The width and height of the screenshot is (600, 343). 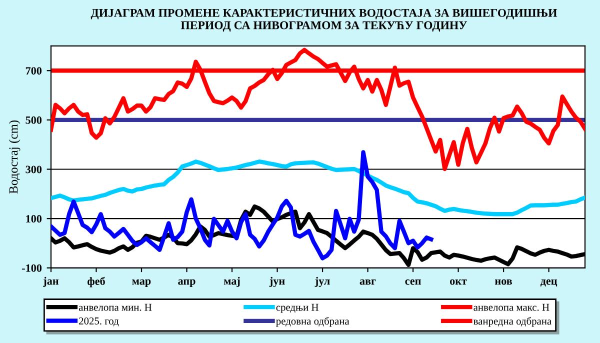 I want to click on y-tick-label: 700, so click(x=34, y=71).